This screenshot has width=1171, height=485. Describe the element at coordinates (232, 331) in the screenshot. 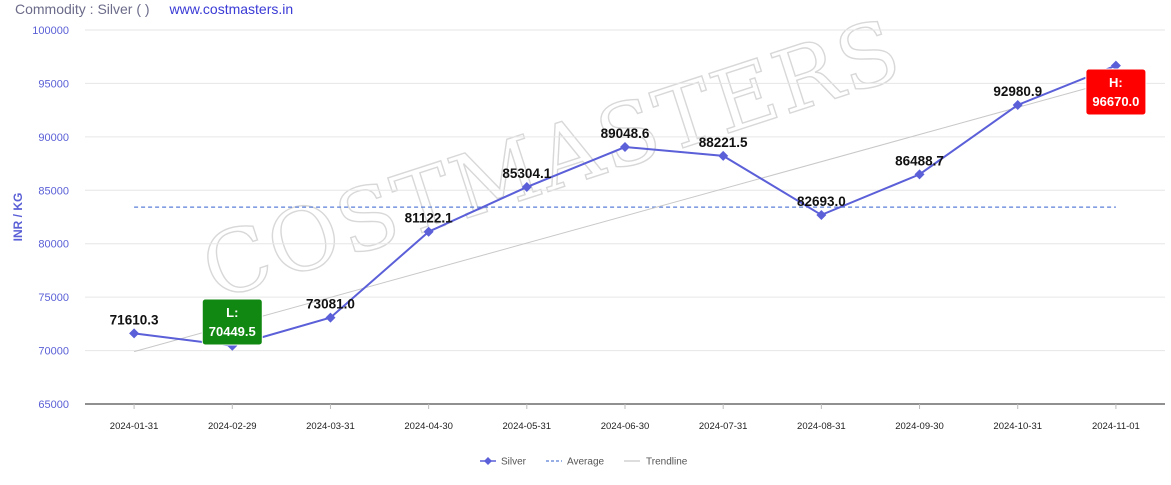

I see `low-marker-value: 70449.5` at that location.